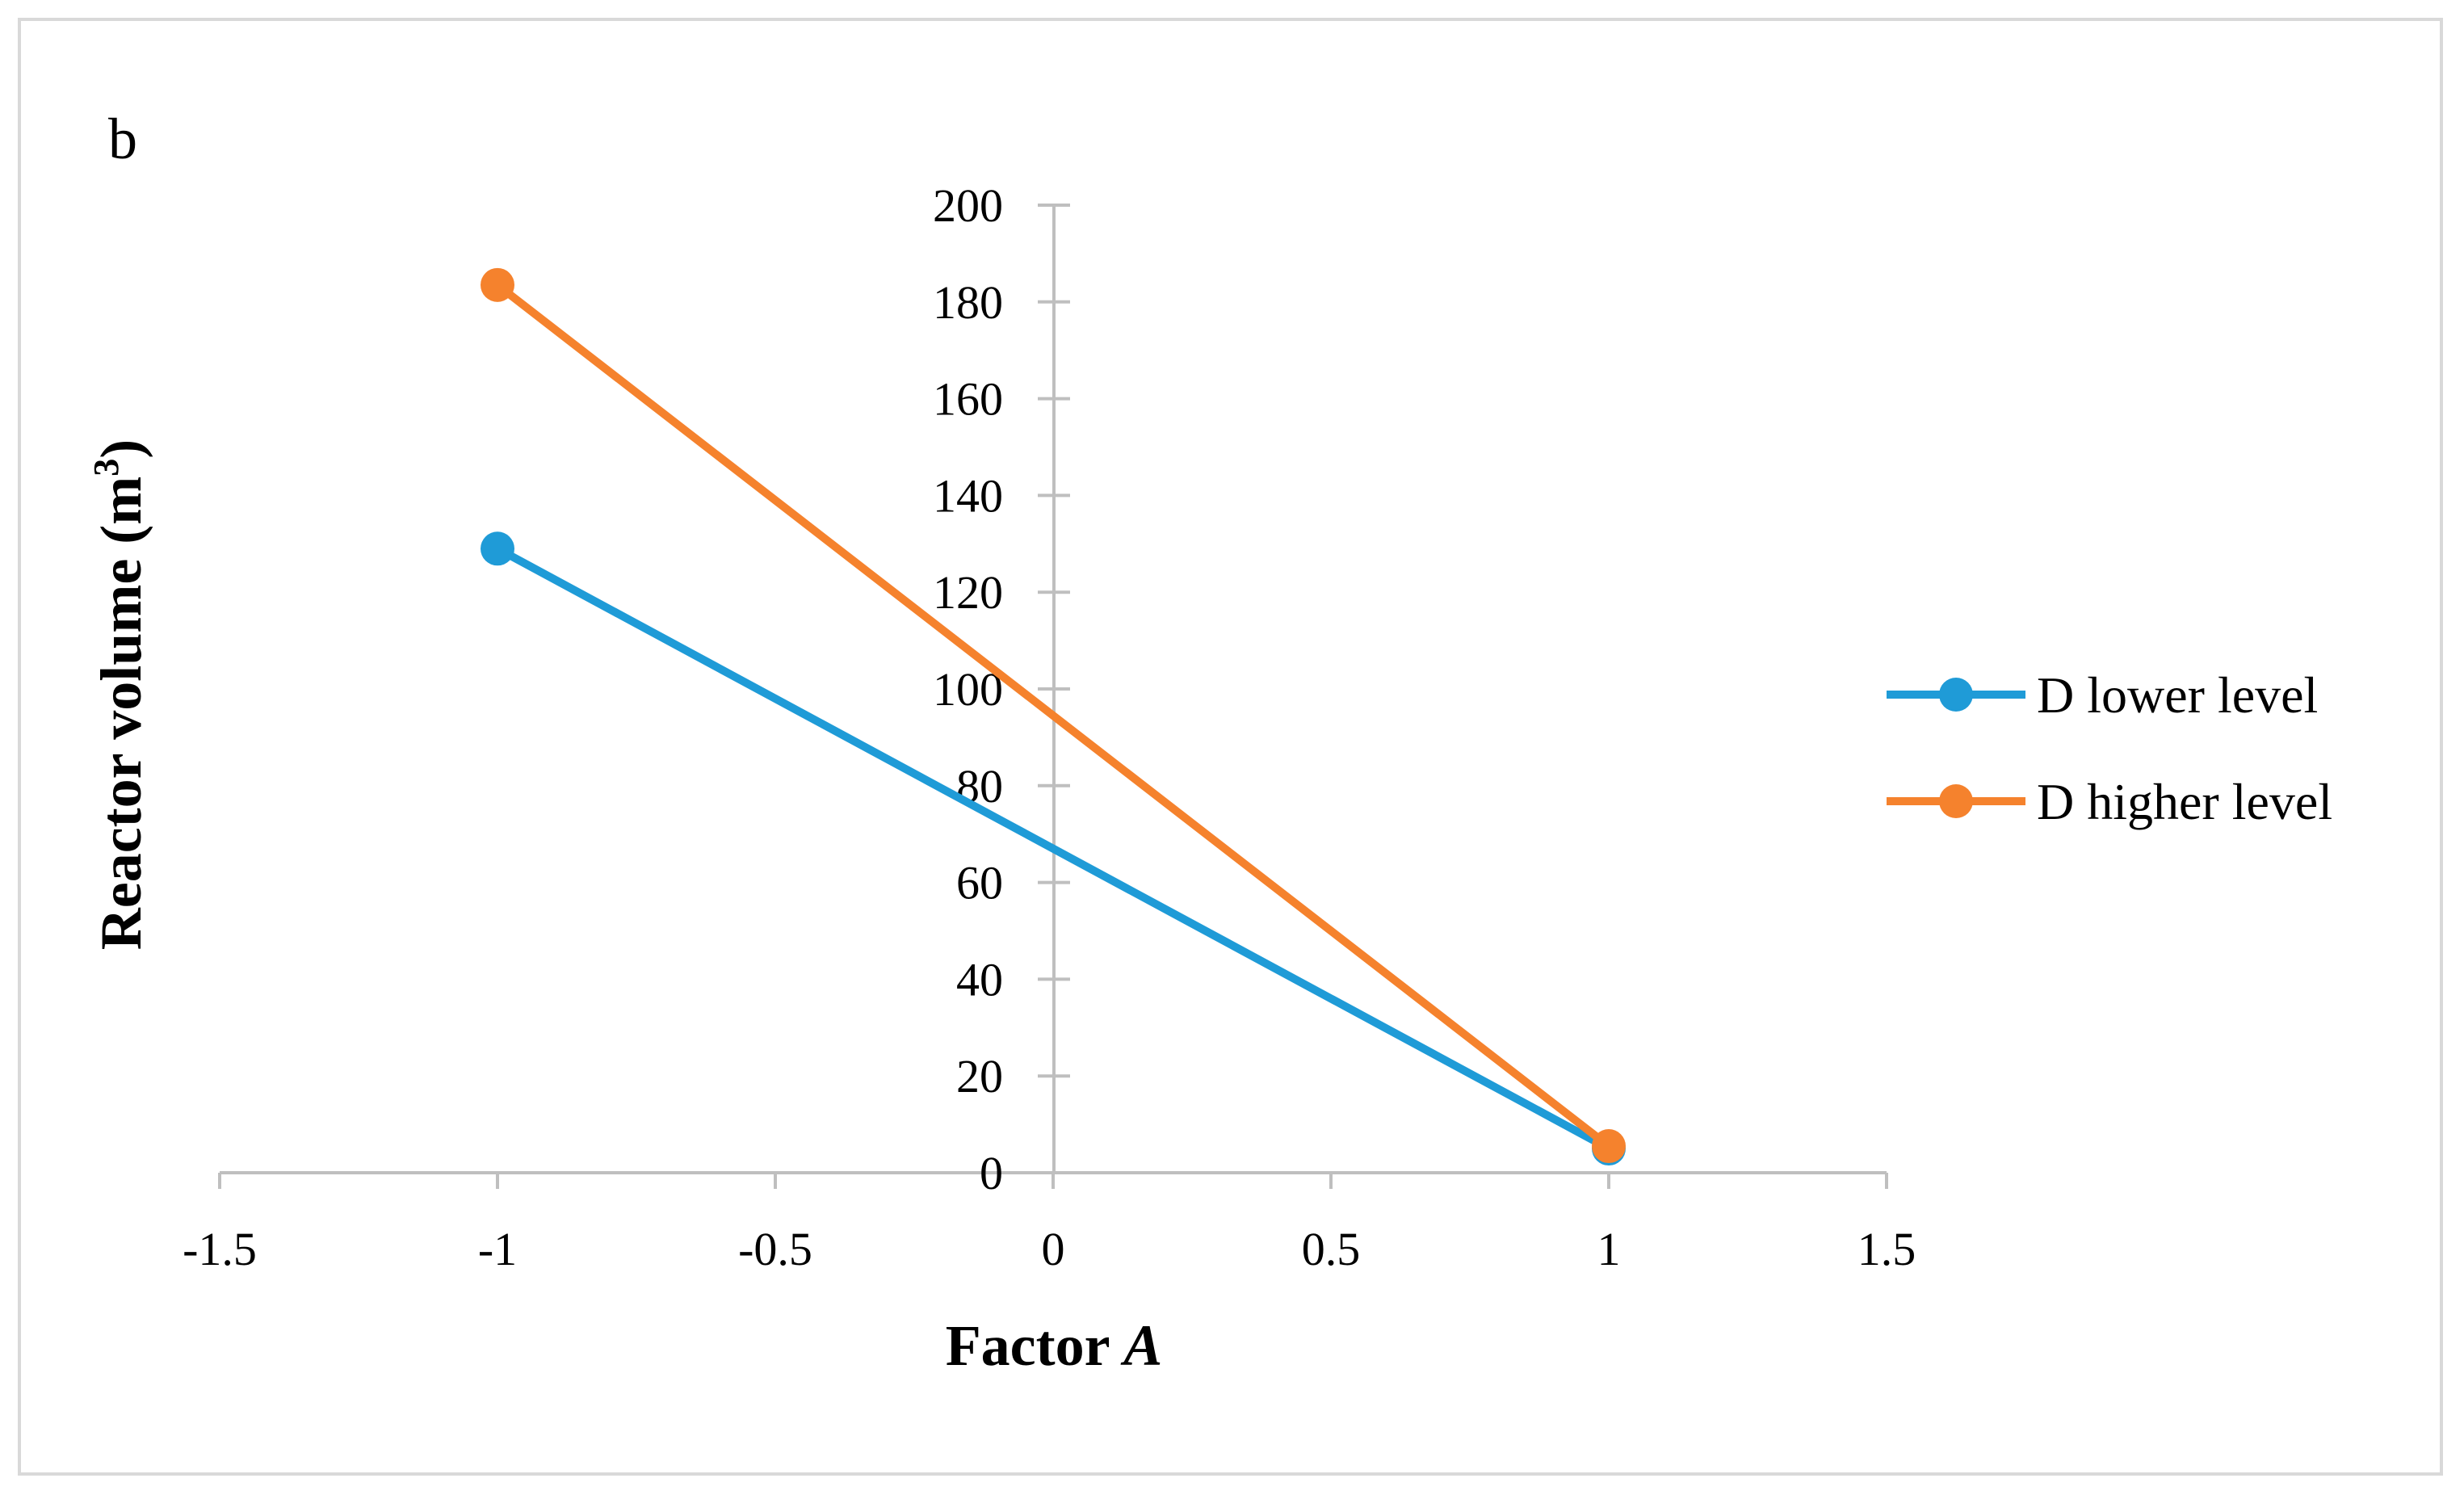  I want to click on y-axis-title-superscript: 3, so click(106, 468).